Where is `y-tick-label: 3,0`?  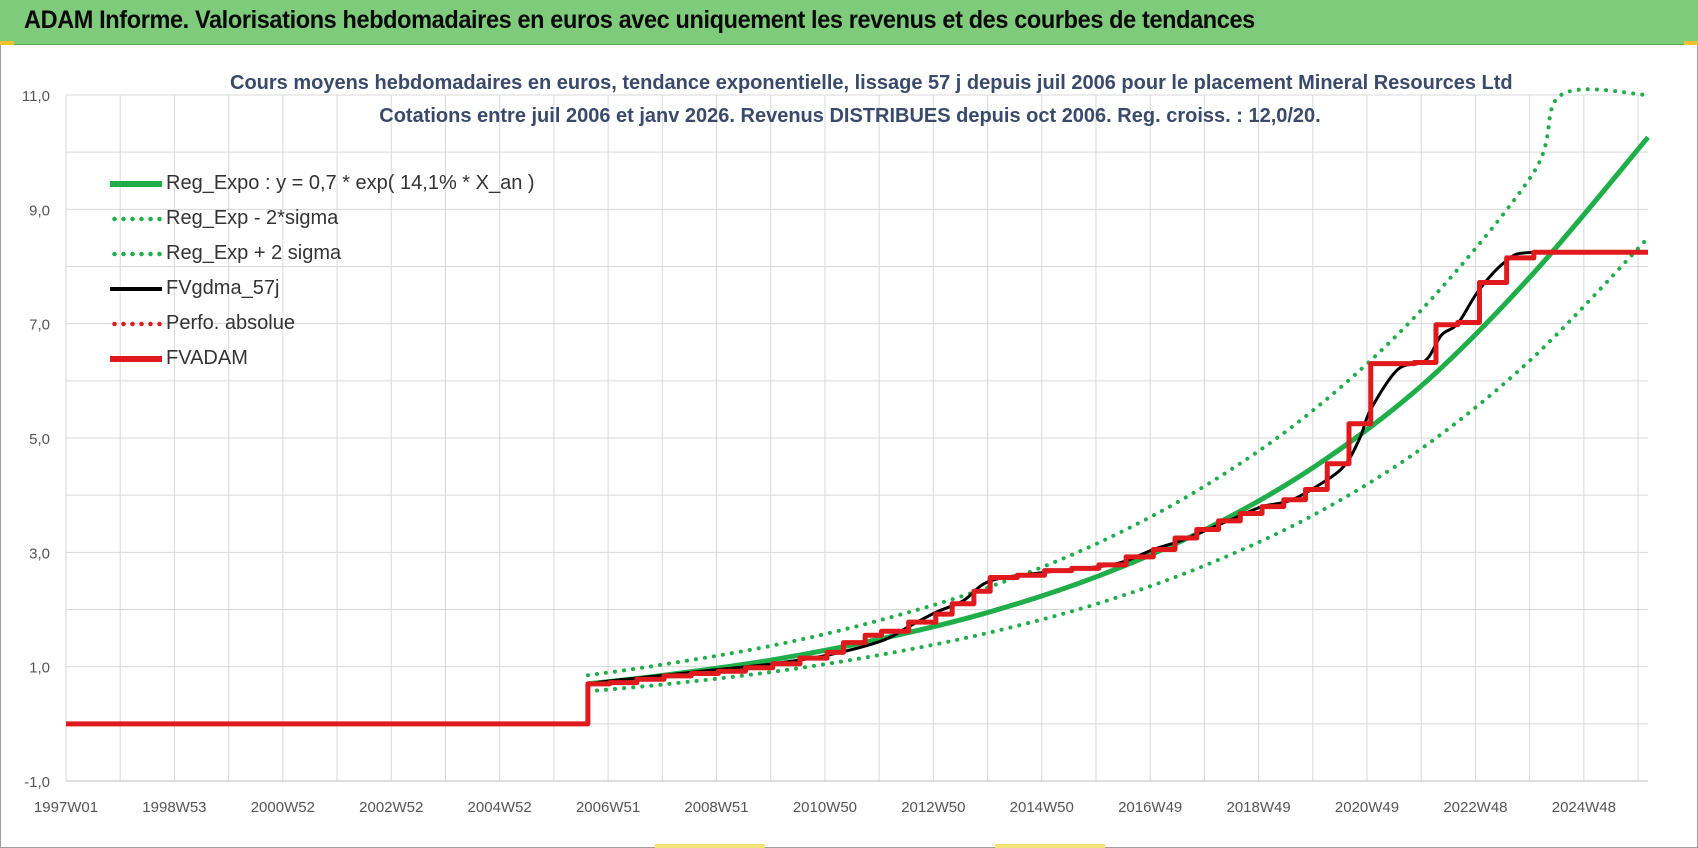 y-tick-label: 3,0 is located at coordinates (39, 553).